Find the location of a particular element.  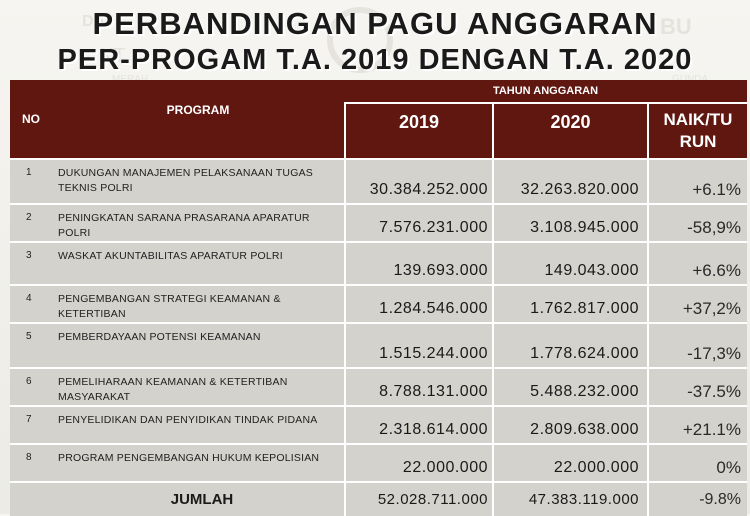

title-line-1: PERBANDINGAN PAGU ANGGARAN is located at coordinates (375, 23).